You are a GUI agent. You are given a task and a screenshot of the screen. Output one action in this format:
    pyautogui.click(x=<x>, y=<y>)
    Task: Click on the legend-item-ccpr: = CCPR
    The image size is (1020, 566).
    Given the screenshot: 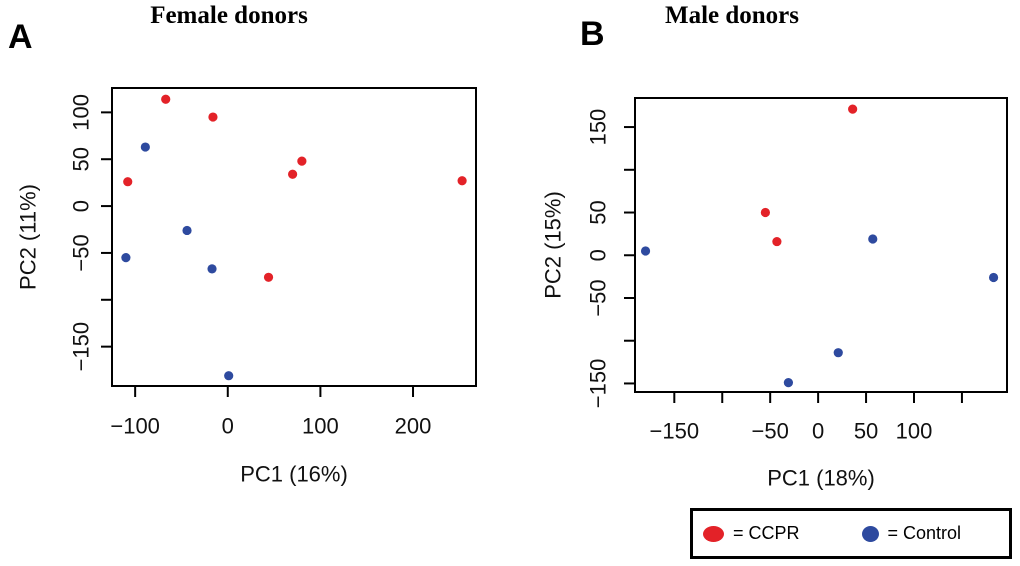 What is the action you would take?
    pyautogui.click(x=751, y=533)
    